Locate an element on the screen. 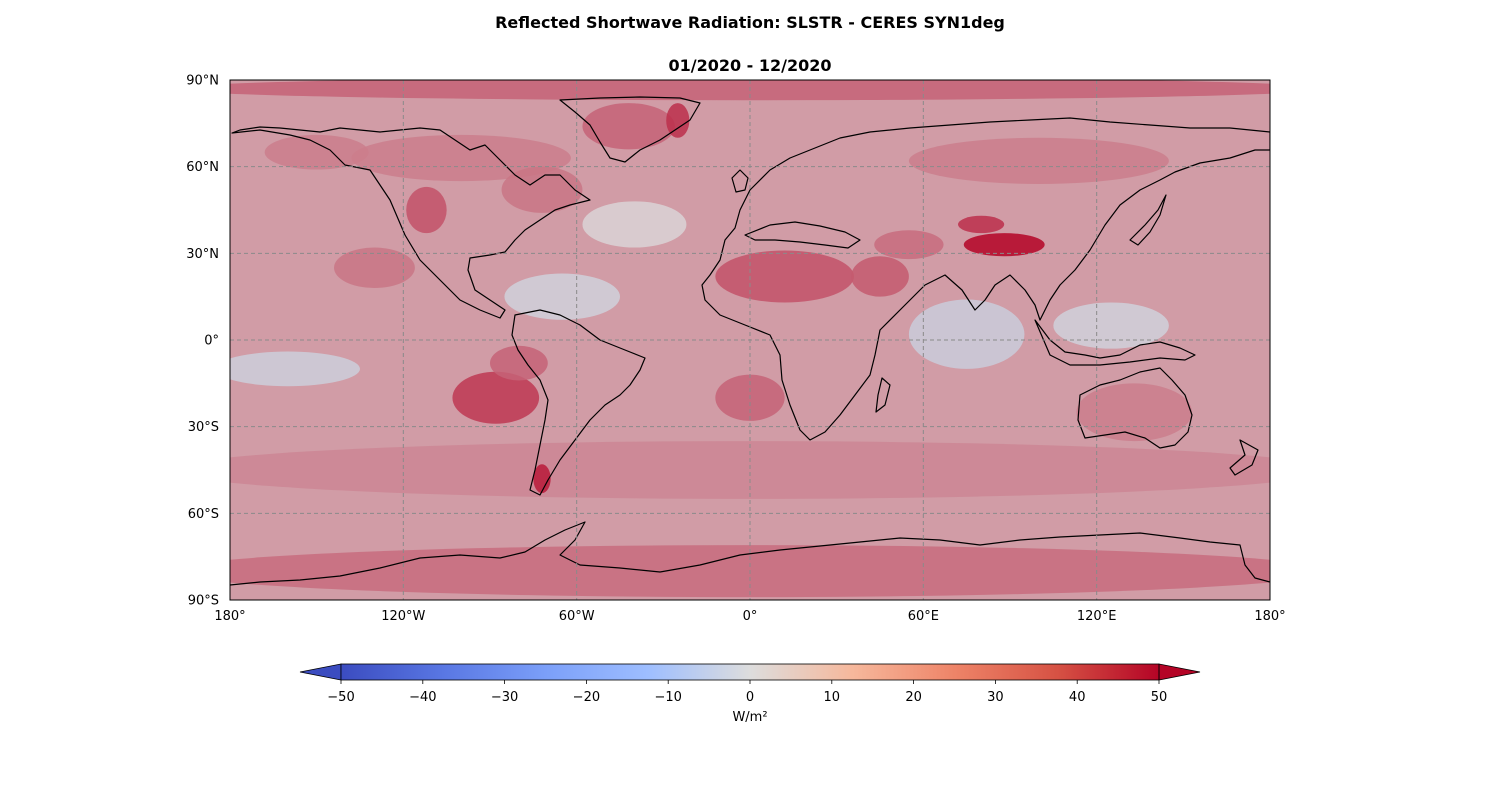 The width and height of the screenshot is (1500, 800). anomaly-eastern-canada is located at coordinates (542, 189).